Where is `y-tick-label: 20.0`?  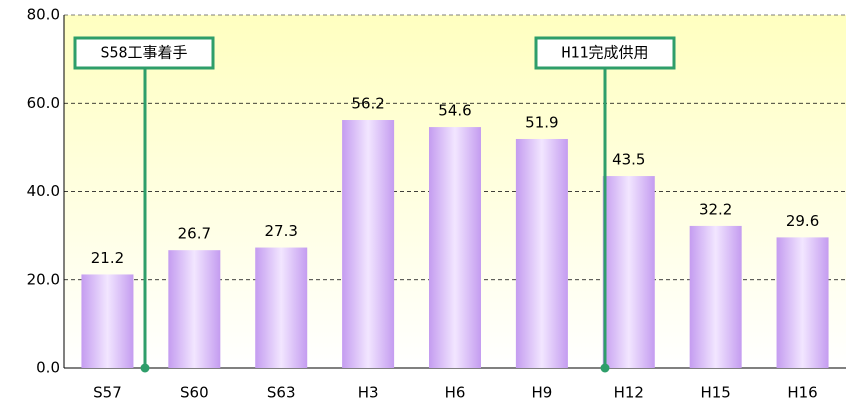
y-tick-label: 20.0 is located at coordinates (43, 279).